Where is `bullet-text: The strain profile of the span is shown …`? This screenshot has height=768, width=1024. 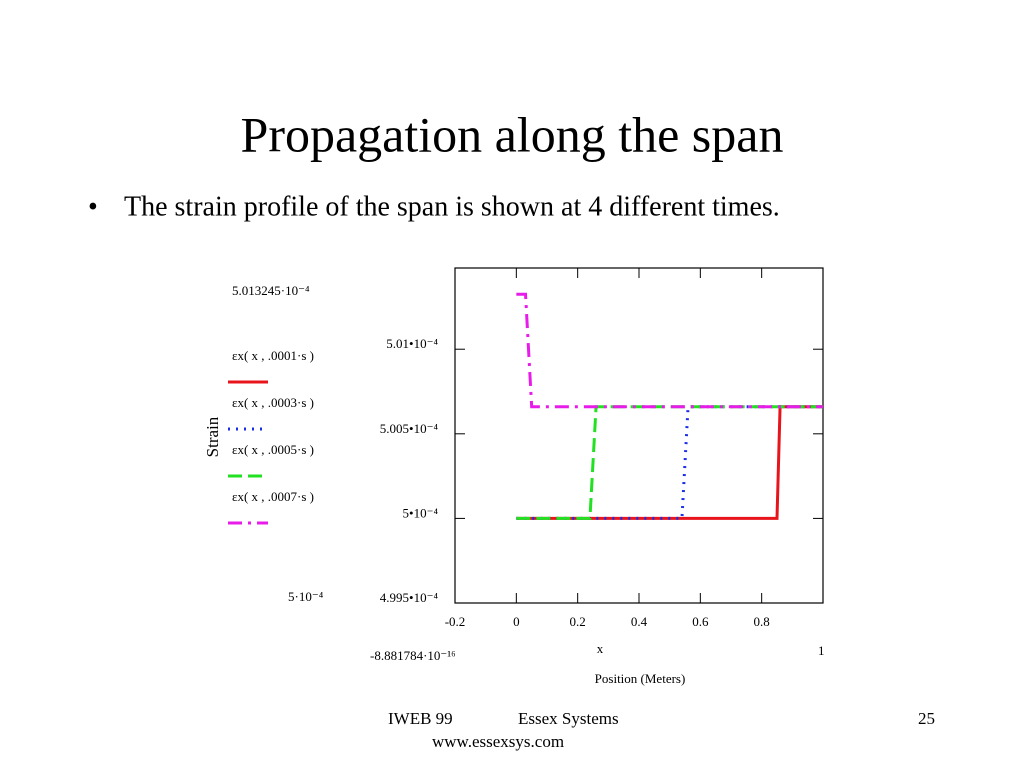
bullet-text: The strain profile of the span is shown … is located at coordinates (452, 206).